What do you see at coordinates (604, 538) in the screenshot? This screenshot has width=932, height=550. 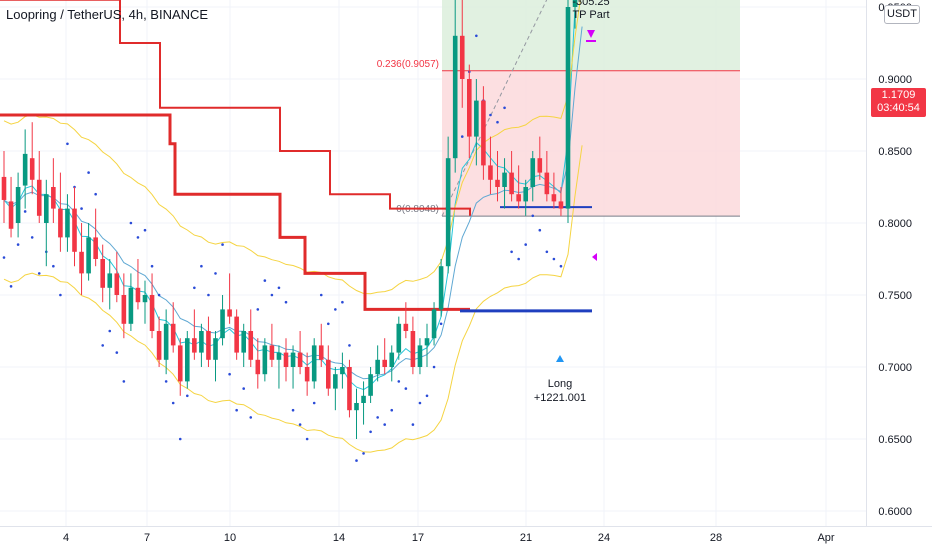 I see `x-tick-label: 24` at bounding box center [604, 538].